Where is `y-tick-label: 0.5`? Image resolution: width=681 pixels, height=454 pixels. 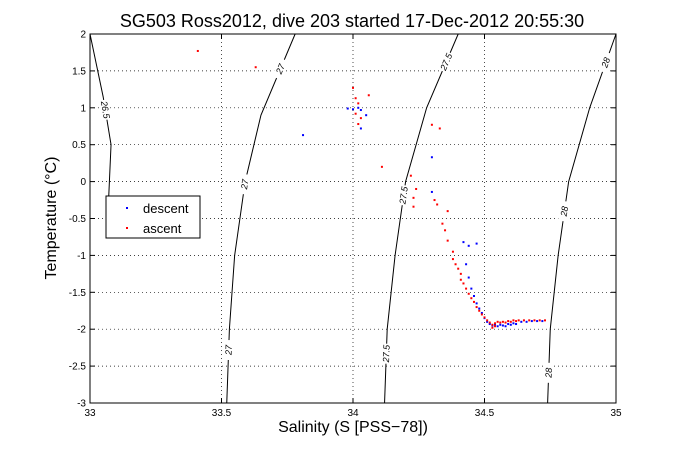 y-tick-label: 0.5 is located at coordinates (79, 145).